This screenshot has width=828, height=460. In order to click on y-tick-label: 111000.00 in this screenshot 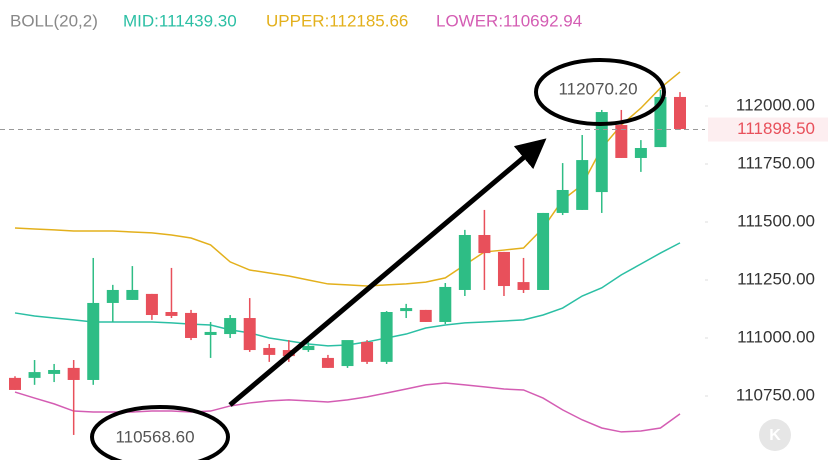, I will do `click(776, 336)`.